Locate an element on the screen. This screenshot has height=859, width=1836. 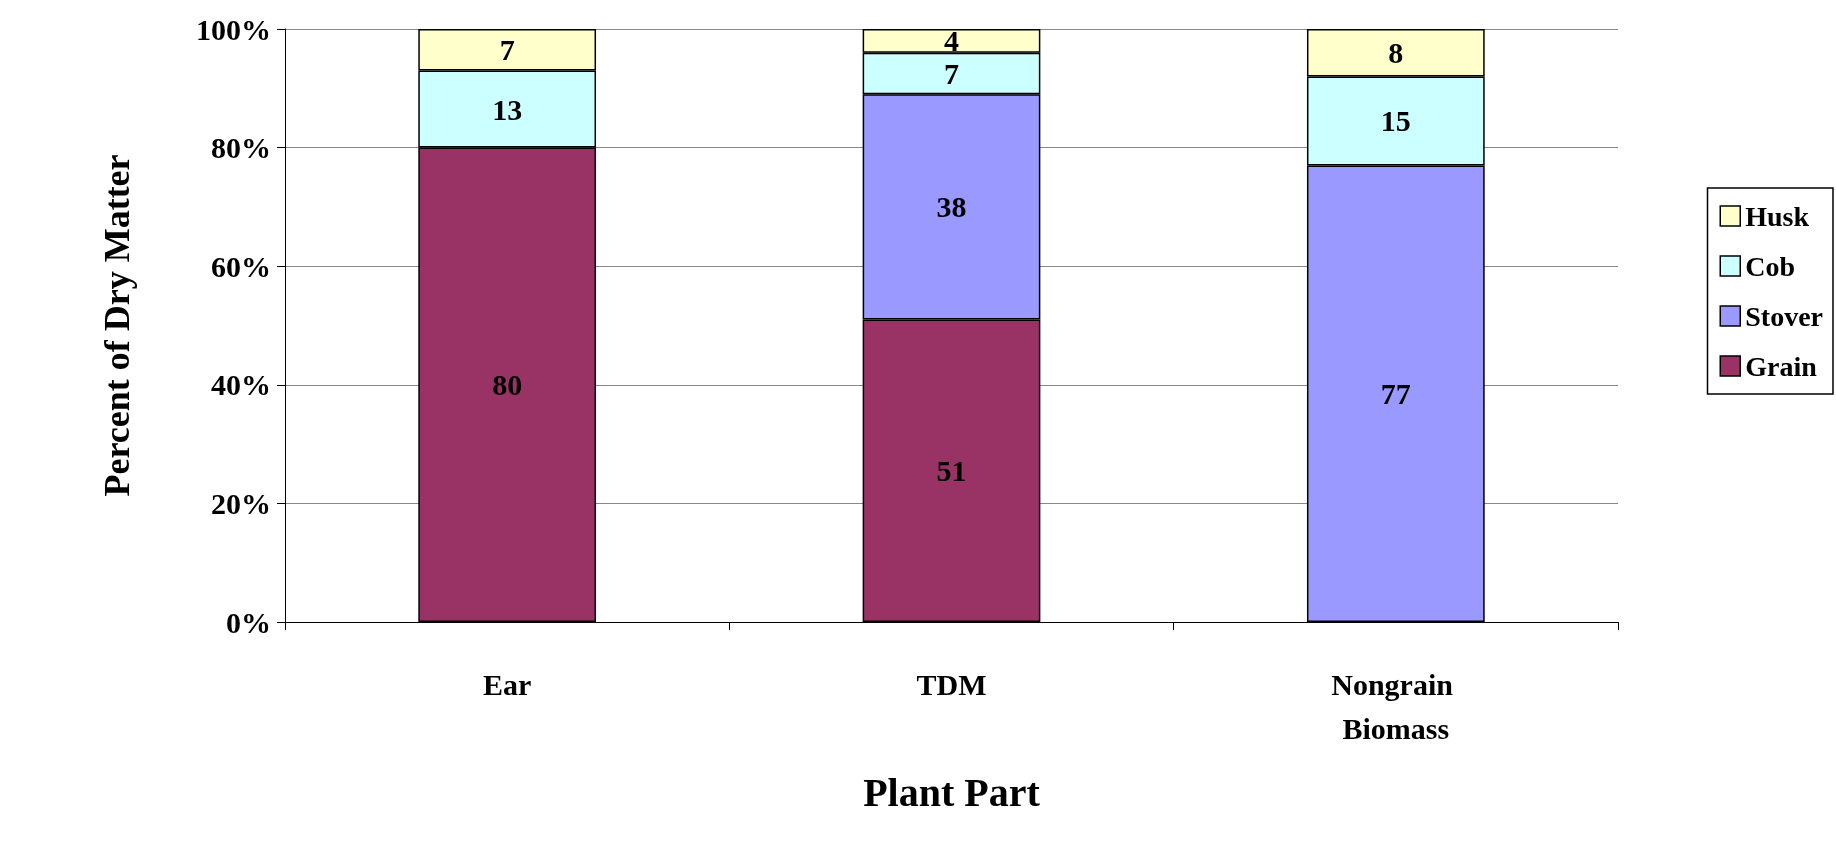
y-tick-label: 100% is located at coordinates (233, 29).